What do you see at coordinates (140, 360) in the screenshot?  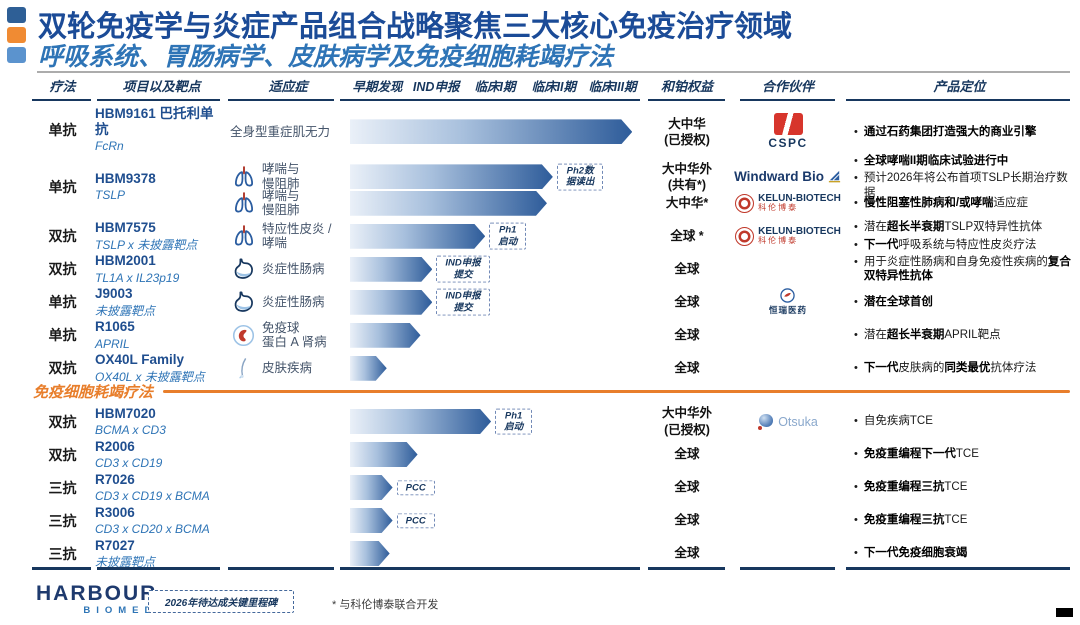 I see `project-name: OX40L Family` at bounding box center [140, 360].